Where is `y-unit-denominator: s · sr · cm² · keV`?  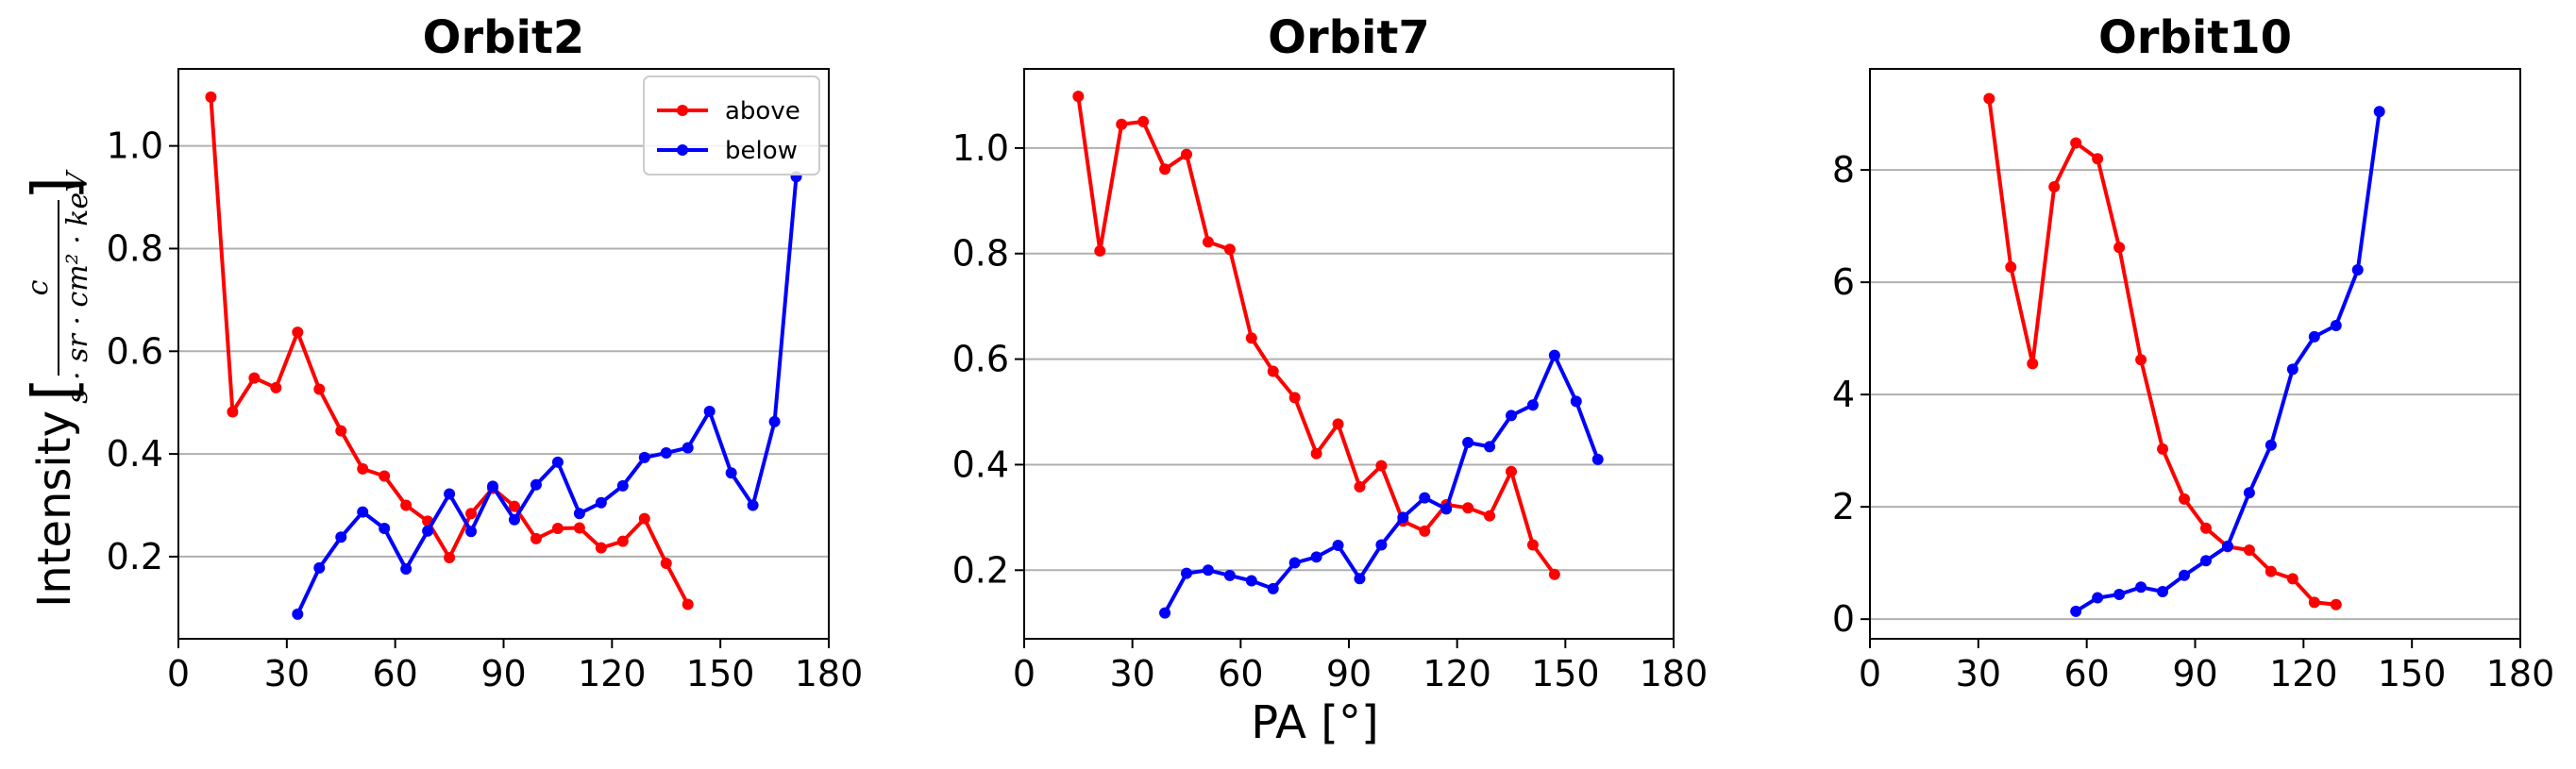 y-unit-denominator: s · sr · cm² · keV is located at coordinates (78, 287).